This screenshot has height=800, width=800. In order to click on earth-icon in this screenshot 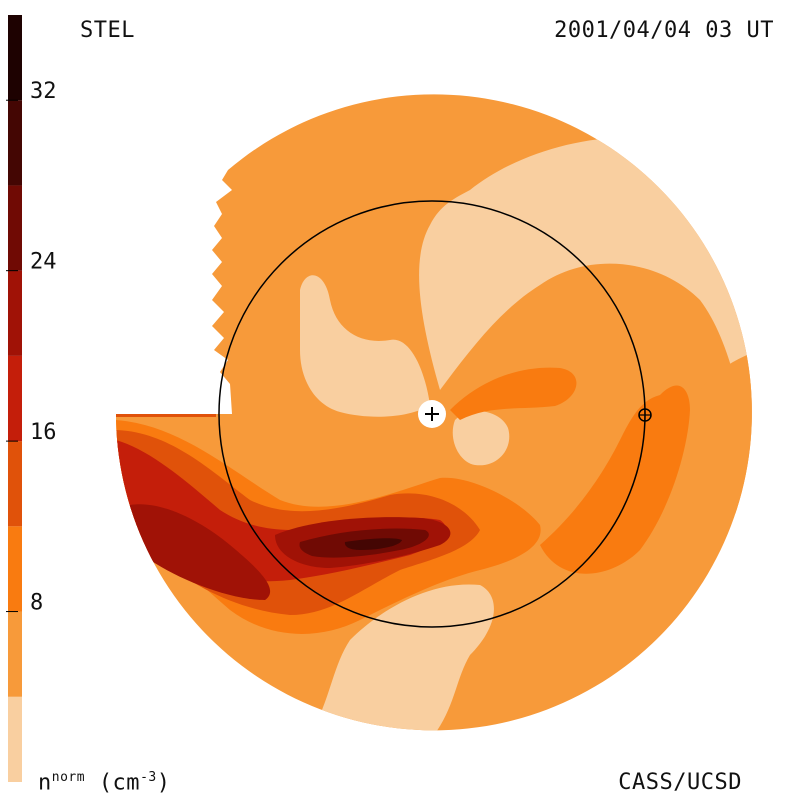, I will do `click(645, 415)`.